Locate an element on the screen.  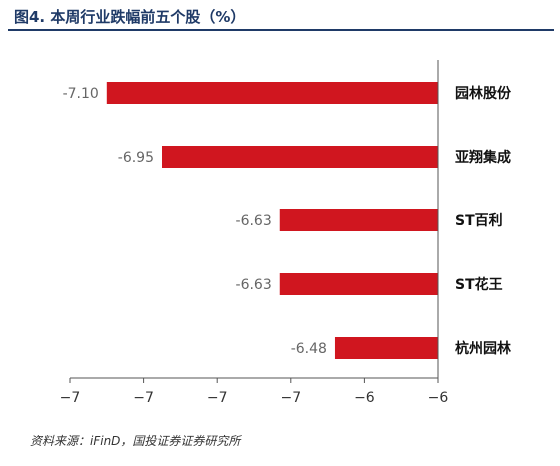
category-label-1: 亚翔集成 is located at coordinates (483, 157).